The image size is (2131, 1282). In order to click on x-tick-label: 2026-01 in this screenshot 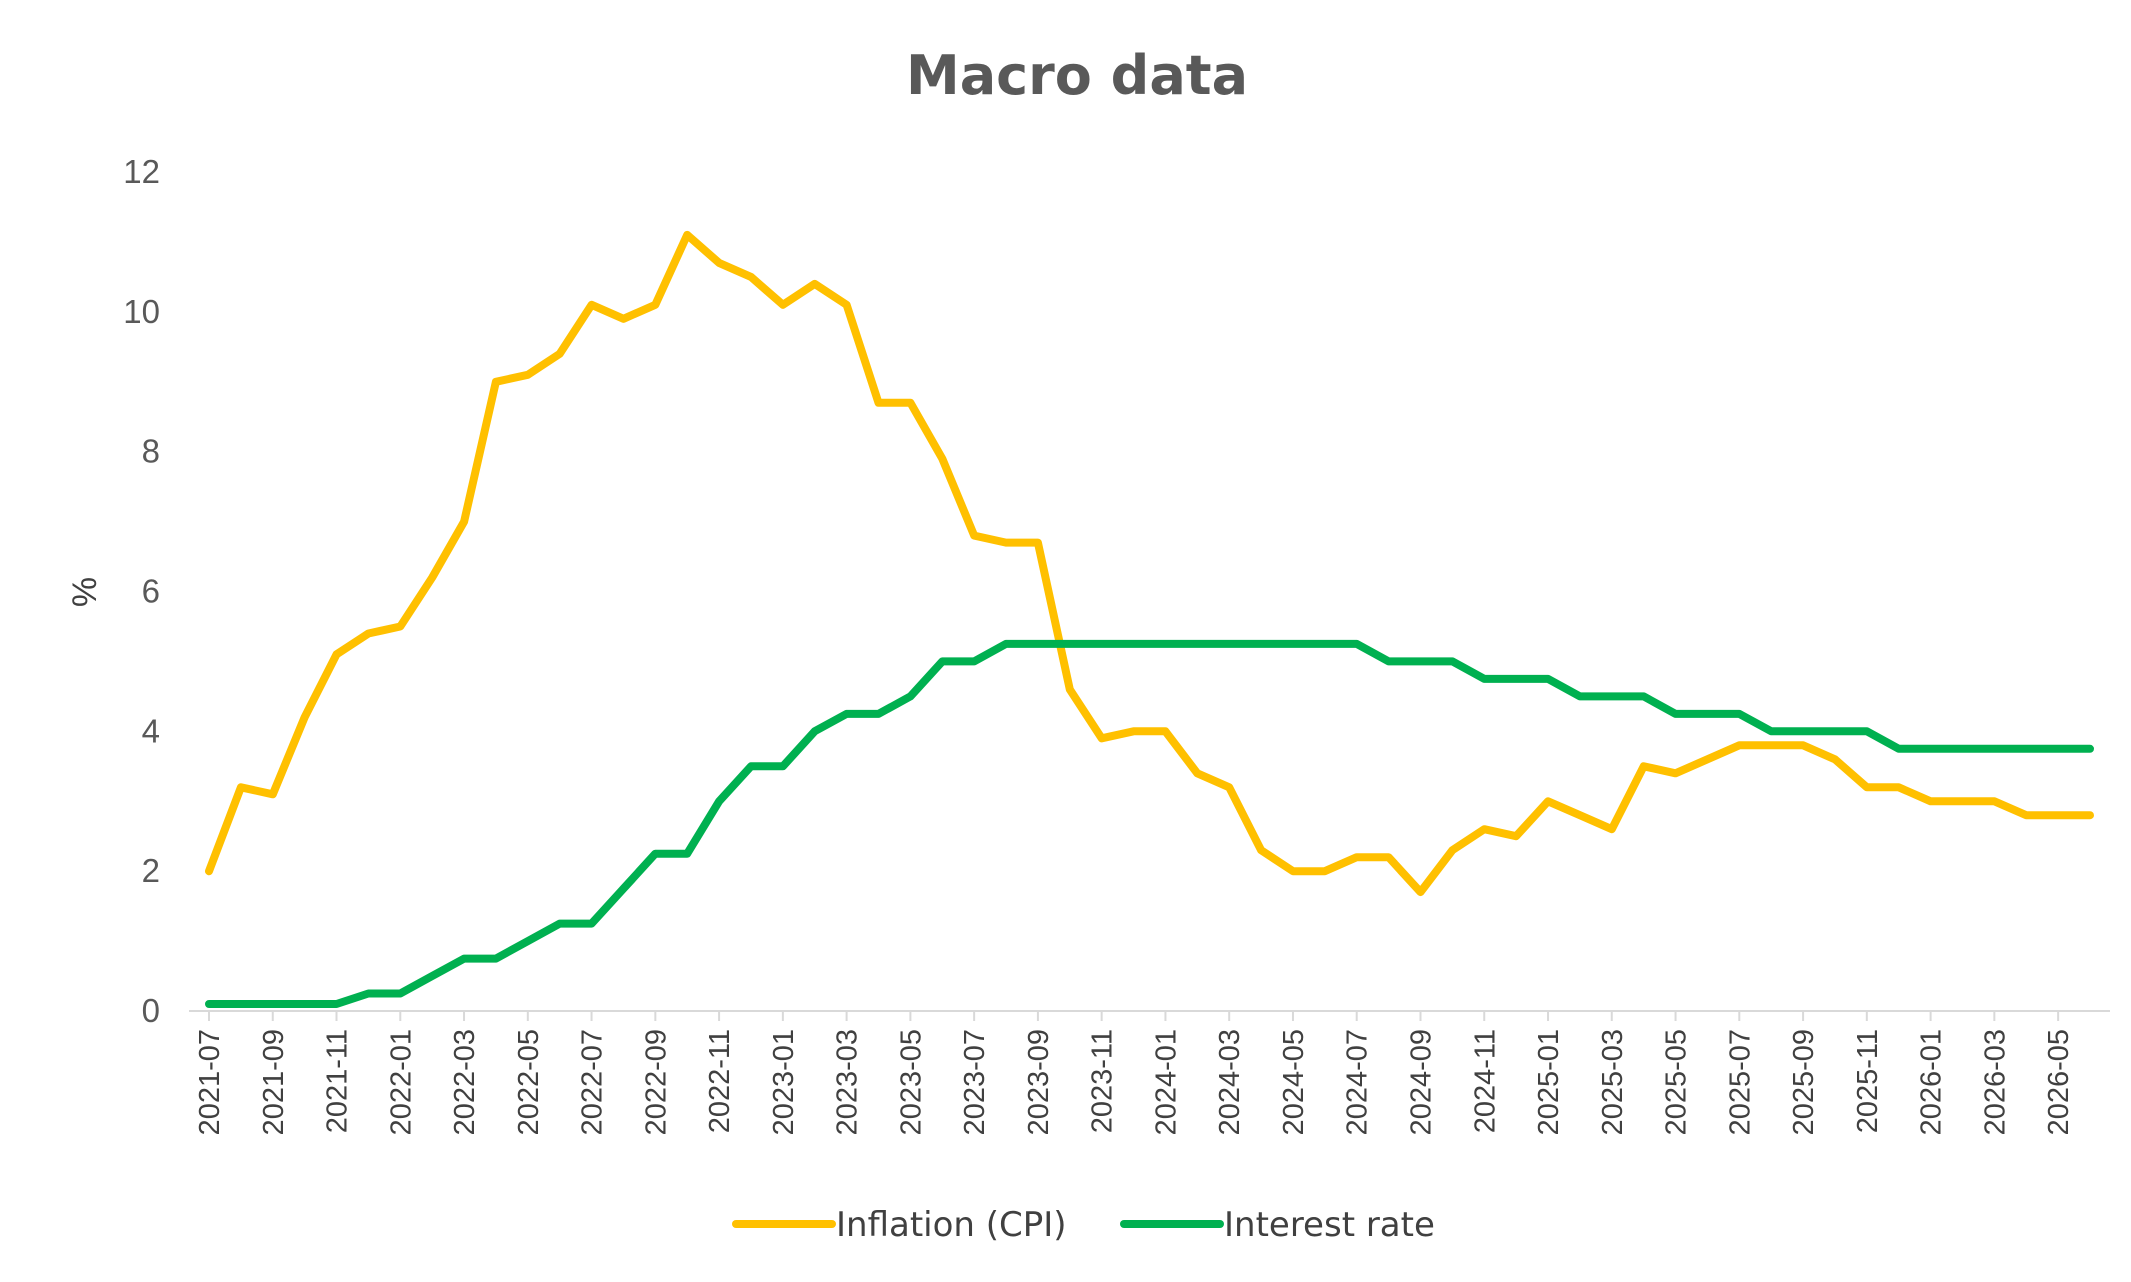, I will do `click(1932, 1082)`.